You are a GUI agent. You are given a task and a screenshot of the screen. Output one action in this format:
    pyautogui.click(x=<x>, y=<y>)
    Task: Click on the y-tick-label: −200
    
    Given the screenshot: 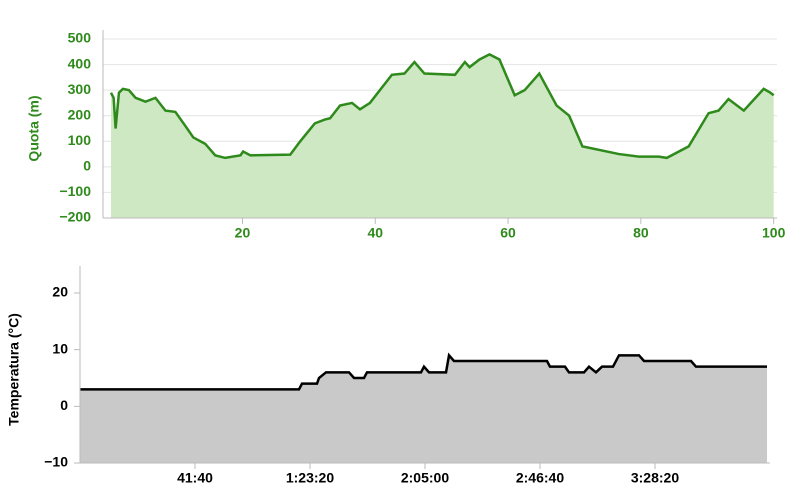 What is the action you would take?
    pyautogui.click(x=75, y=217)
    